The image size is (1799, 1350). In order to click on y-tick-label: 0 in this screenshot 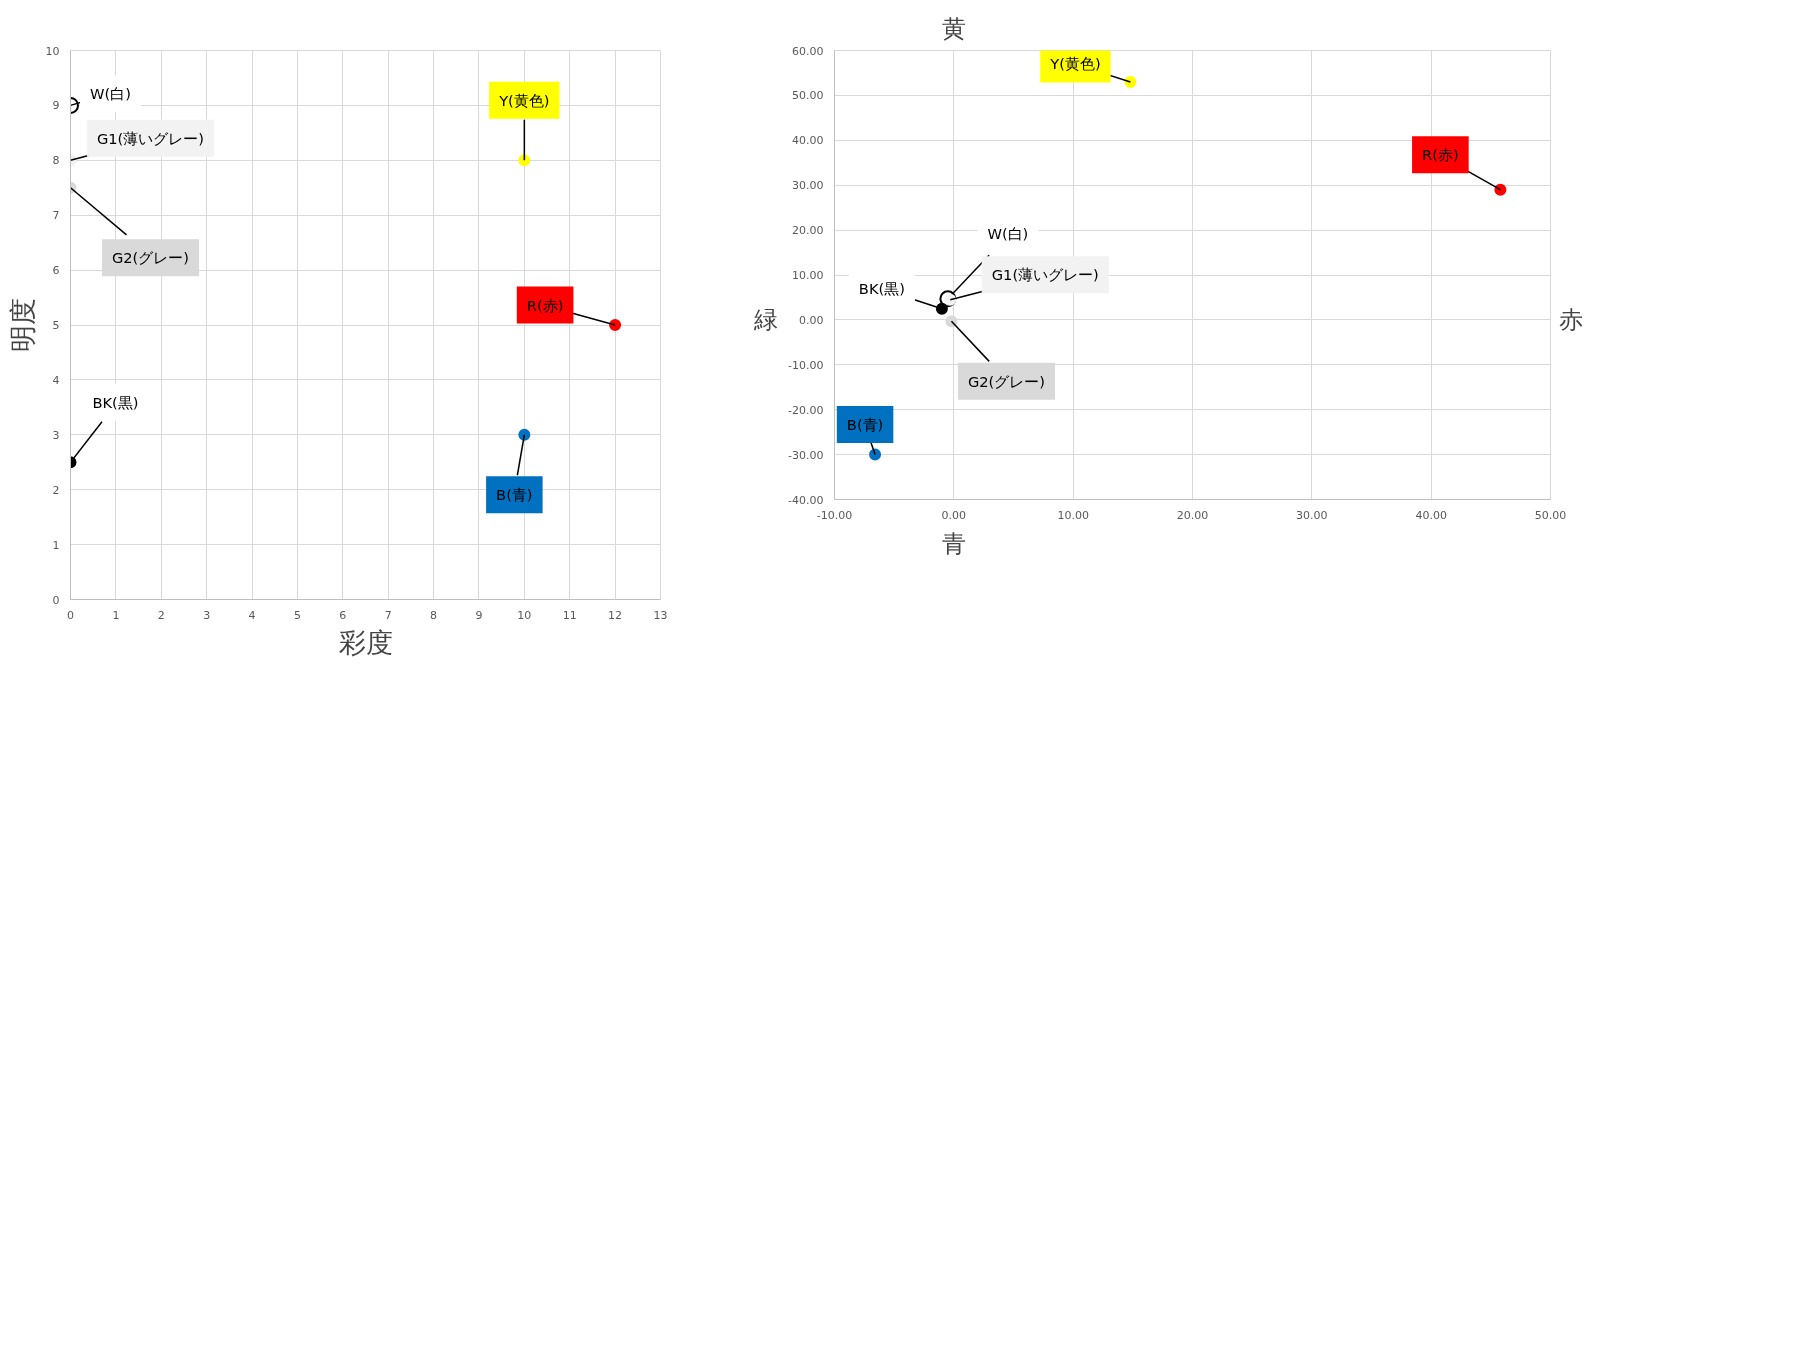, I will do `click(56, 600)`.